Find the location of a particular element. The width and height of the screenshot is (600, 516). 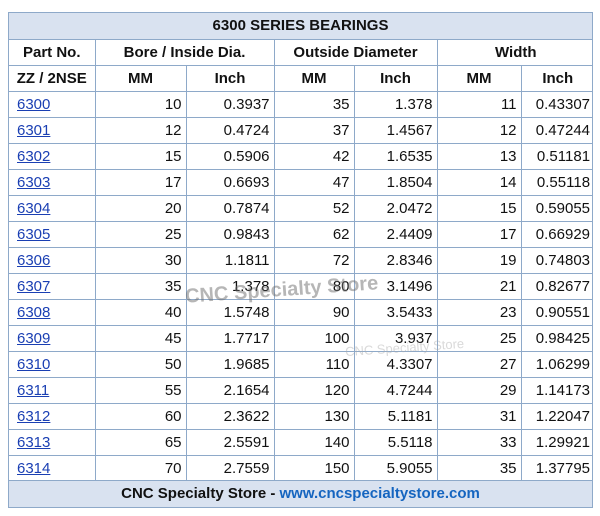

table-row: 6305 25 0.9843 62 2.4409 17 0.66929 is located at coordinates (300, 234).